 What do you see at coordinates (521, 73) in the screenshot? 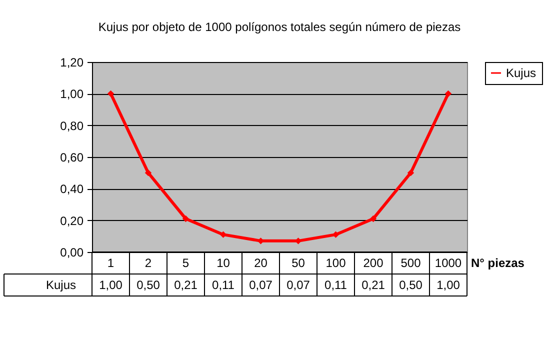
I see `legend-label: Kujus` at bounding box center [521, 73].